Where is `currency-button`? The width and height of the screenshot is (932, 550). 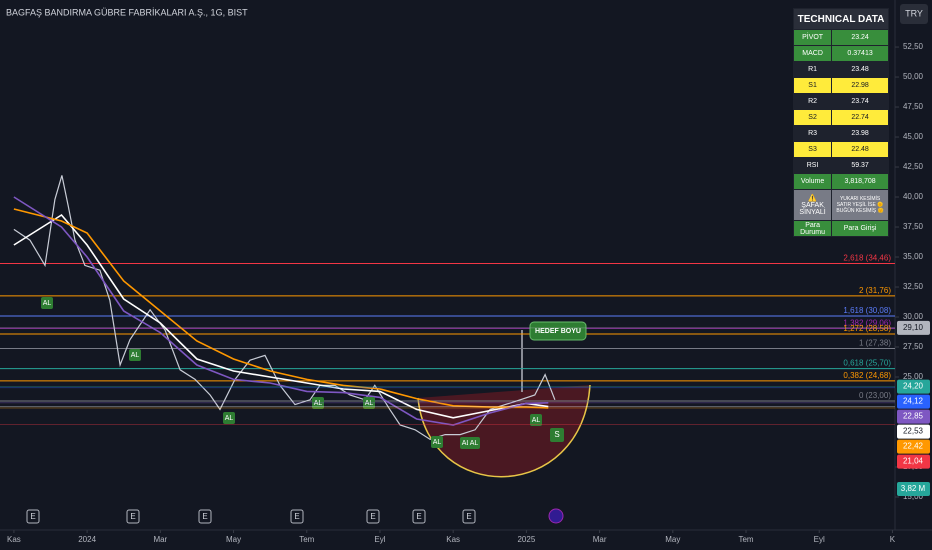
currency-button is located at coordinates (914, 14).